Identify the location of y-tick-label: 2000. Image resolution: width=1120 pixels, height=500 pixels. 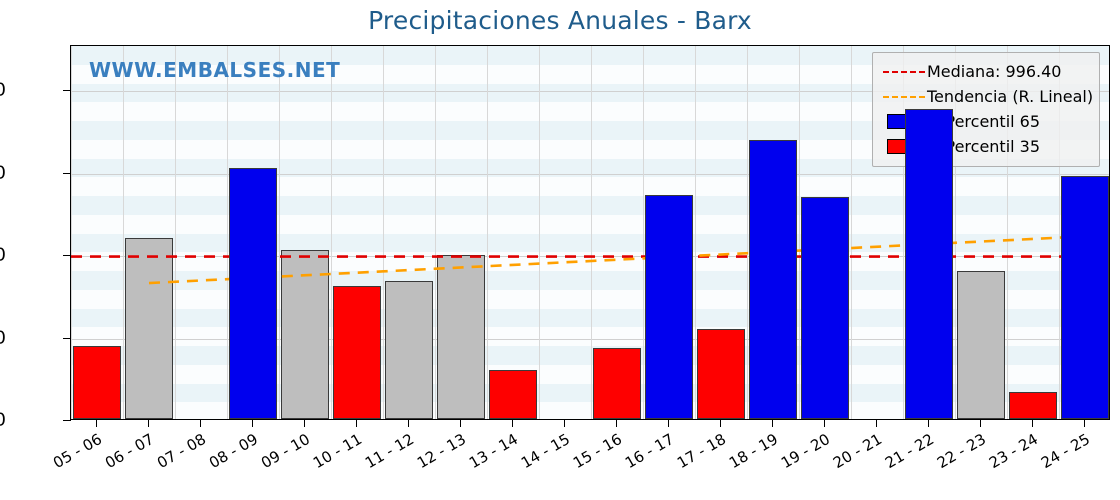
(3, 90).